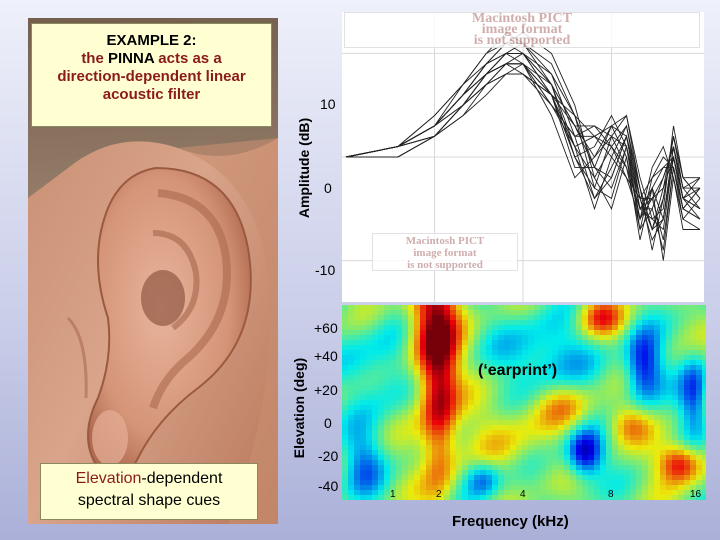  What do you see at coordinates (326, 390) in the screenshot?
I see `elevation-tick-20: +20` at bounding box center [326, 390].